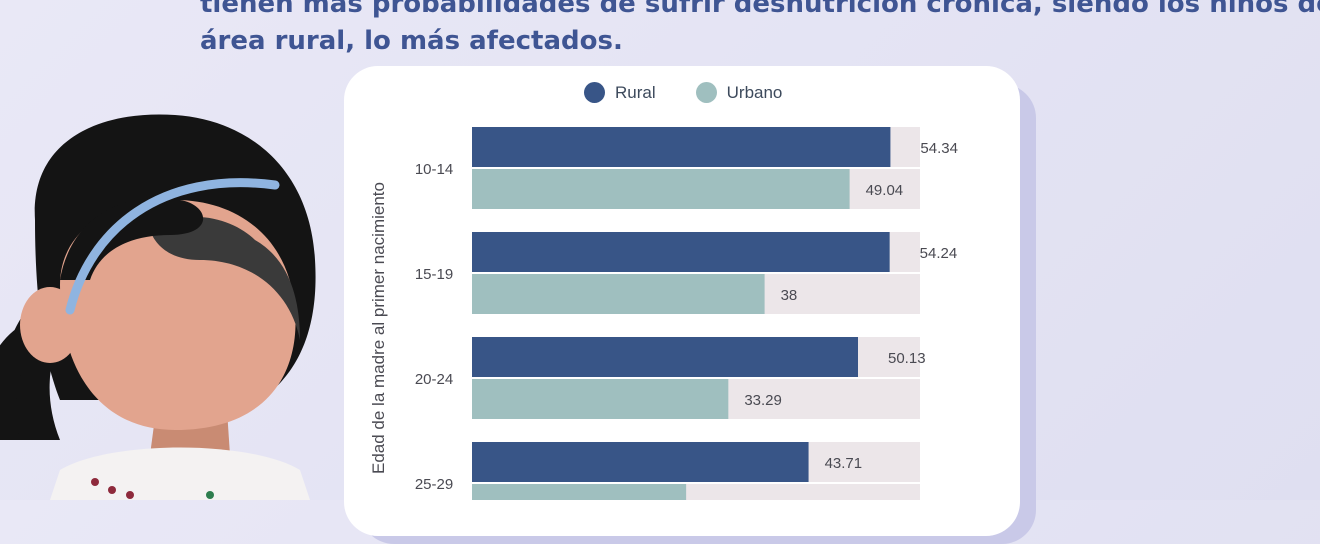 The width and height of the screenshot is (1320, 544). Describe the element at coordinates (434, 379) in the screenshot. I see `category-label: 20-24` at that location.